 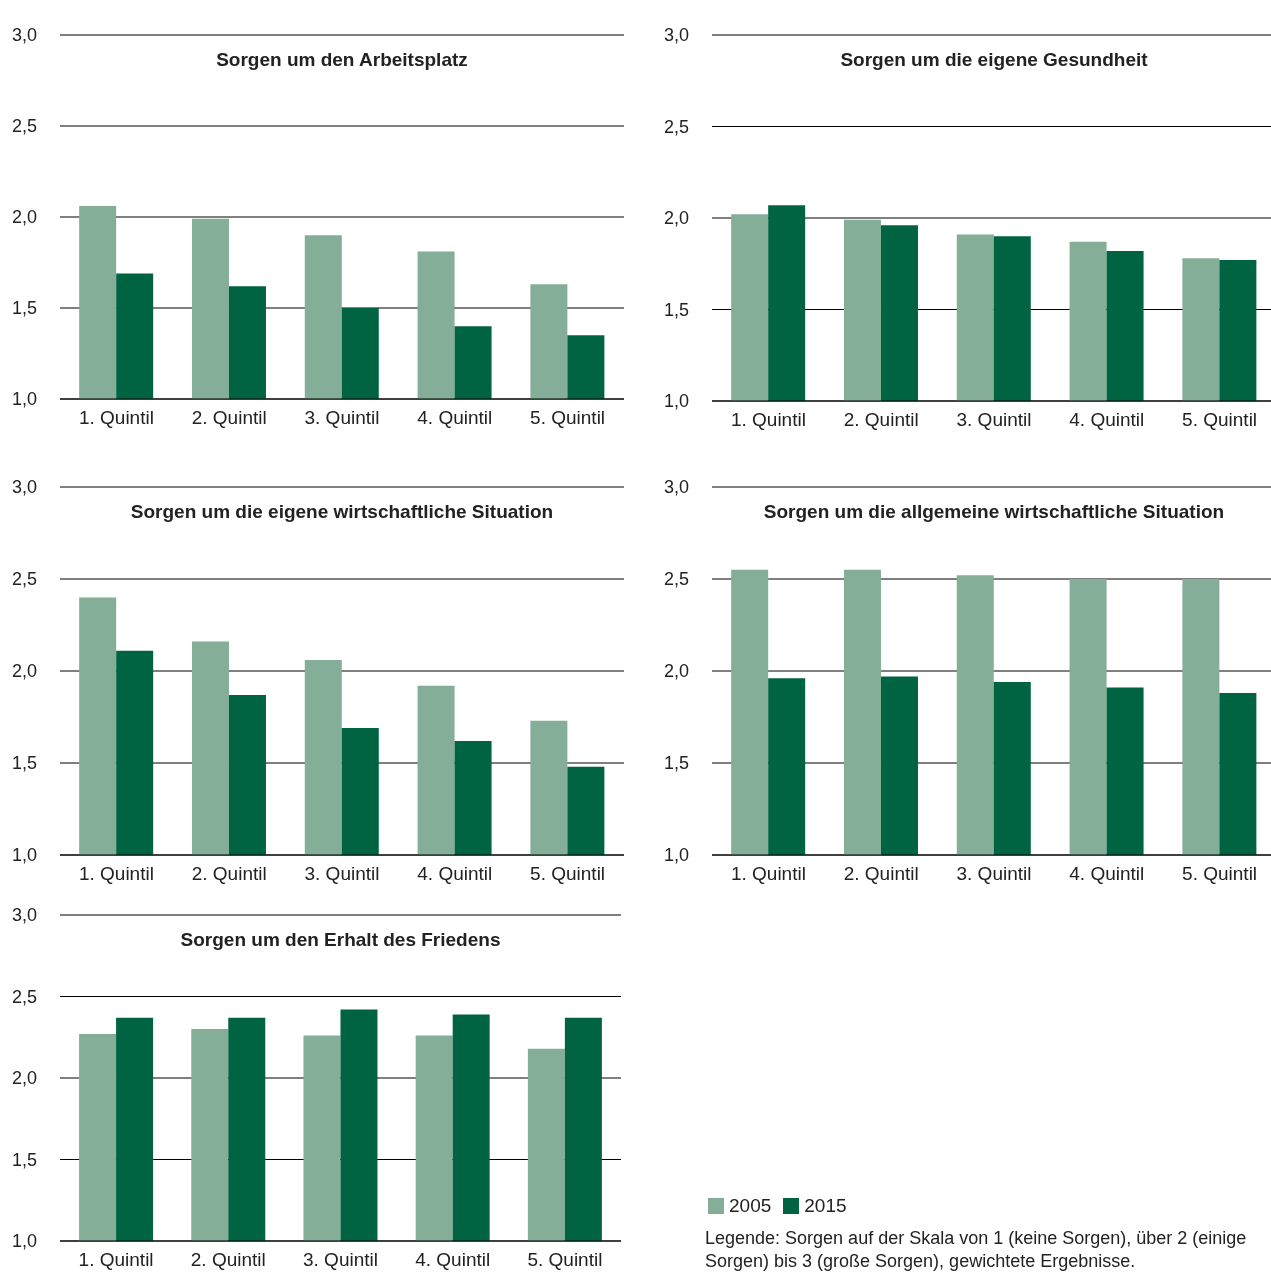 What do you see at coordinates (750, 1206) in the screenshot?
I see `legend-label: 2005` at bounding box center [750, 1206].